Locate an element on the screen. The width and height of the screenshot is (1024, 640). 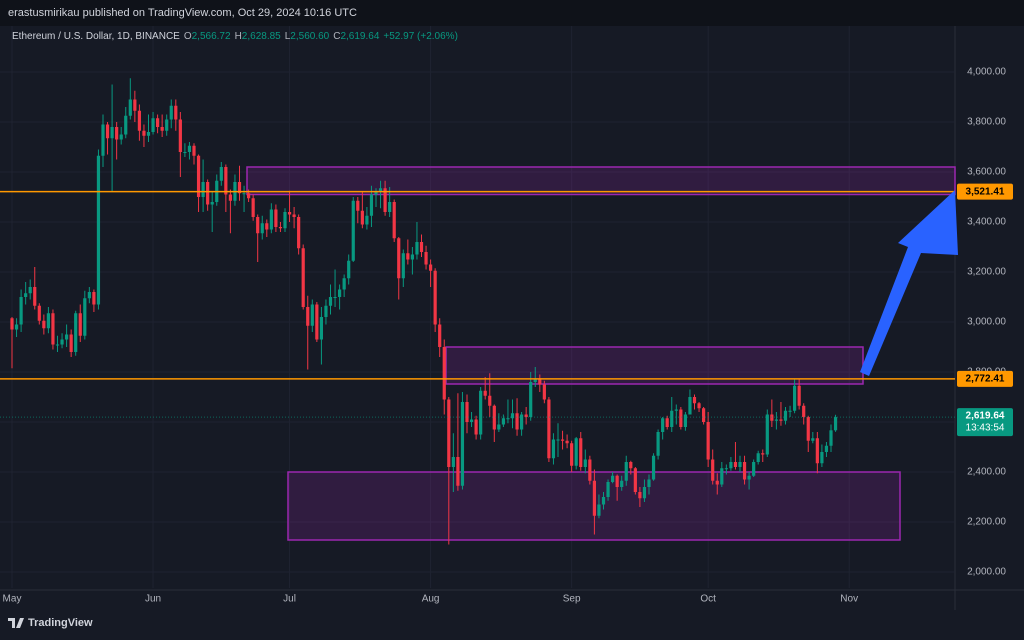
price-label-bg is located at coordinates (985, 378).